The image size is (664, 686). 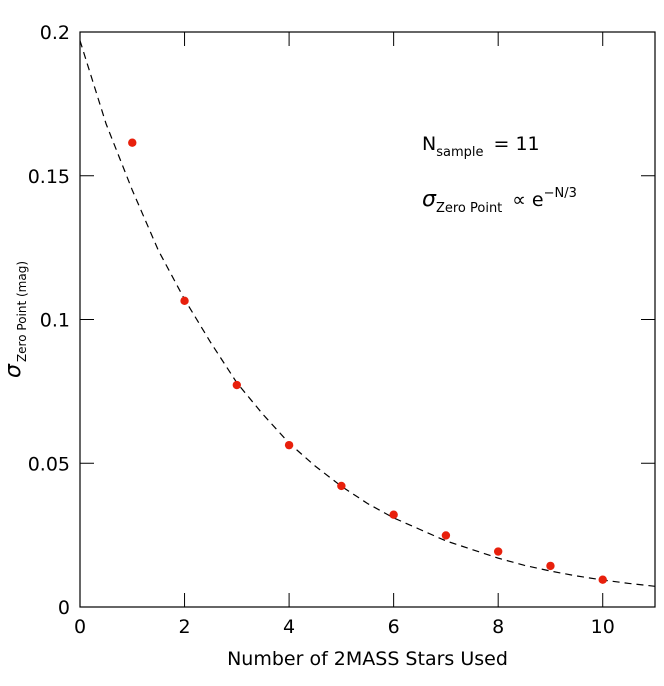 What do you see at coordinates (429, 199) in the screenshot?
I see `annotation-text: σ` at bounding box center [429, 199].